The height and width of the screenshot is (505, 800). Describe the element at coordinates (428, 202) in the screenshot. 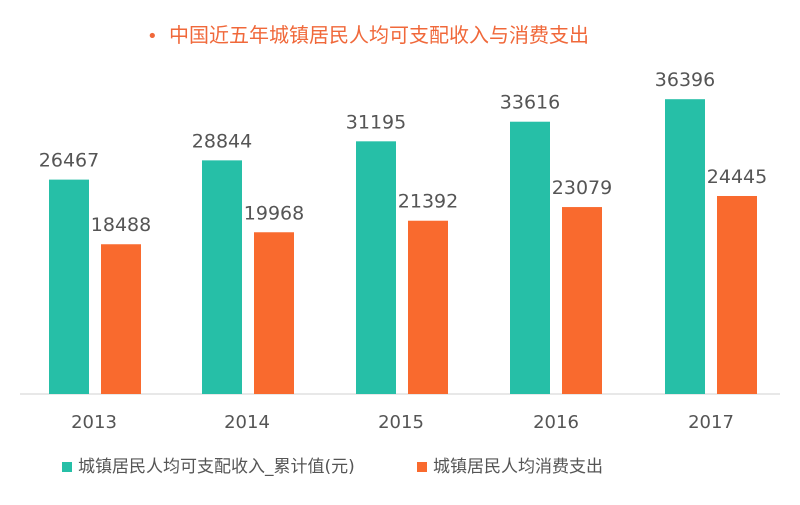

I see `value-label-expense-2015: 21392` at that location.